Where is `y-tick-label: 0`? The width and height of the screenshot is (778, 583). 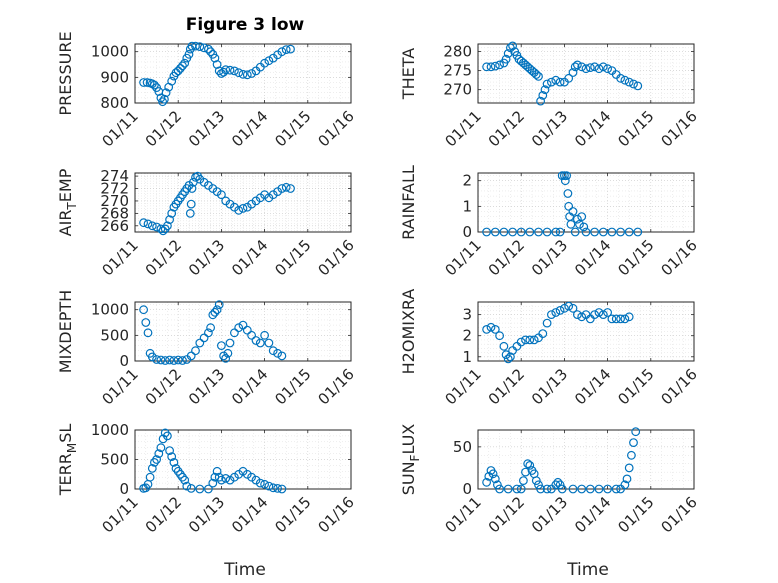
y-tick-label: 0 is located at coordinates (124, 361).